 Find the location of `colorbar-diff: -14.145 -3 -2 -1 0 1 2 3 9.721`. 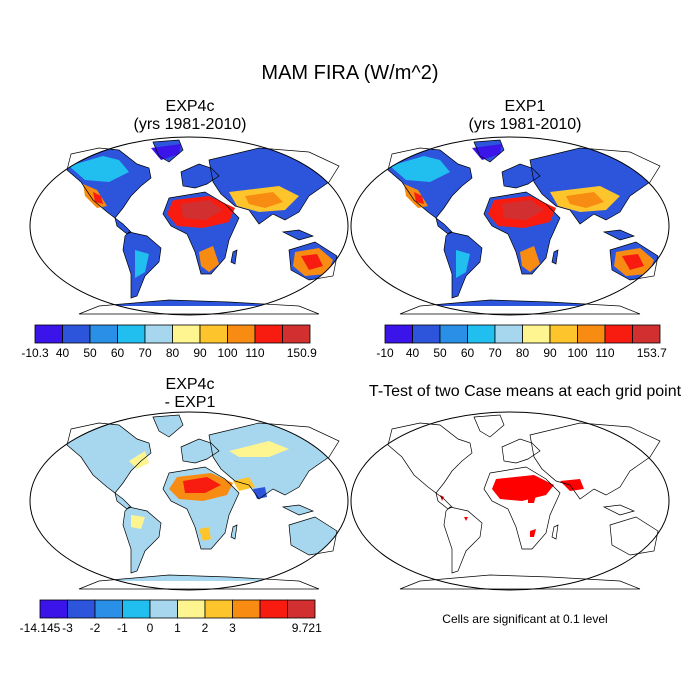

colorbar-diff: -14.145 -3 -2 -1 0 1 2 3 9.721 is located at coordinates (171, 617).